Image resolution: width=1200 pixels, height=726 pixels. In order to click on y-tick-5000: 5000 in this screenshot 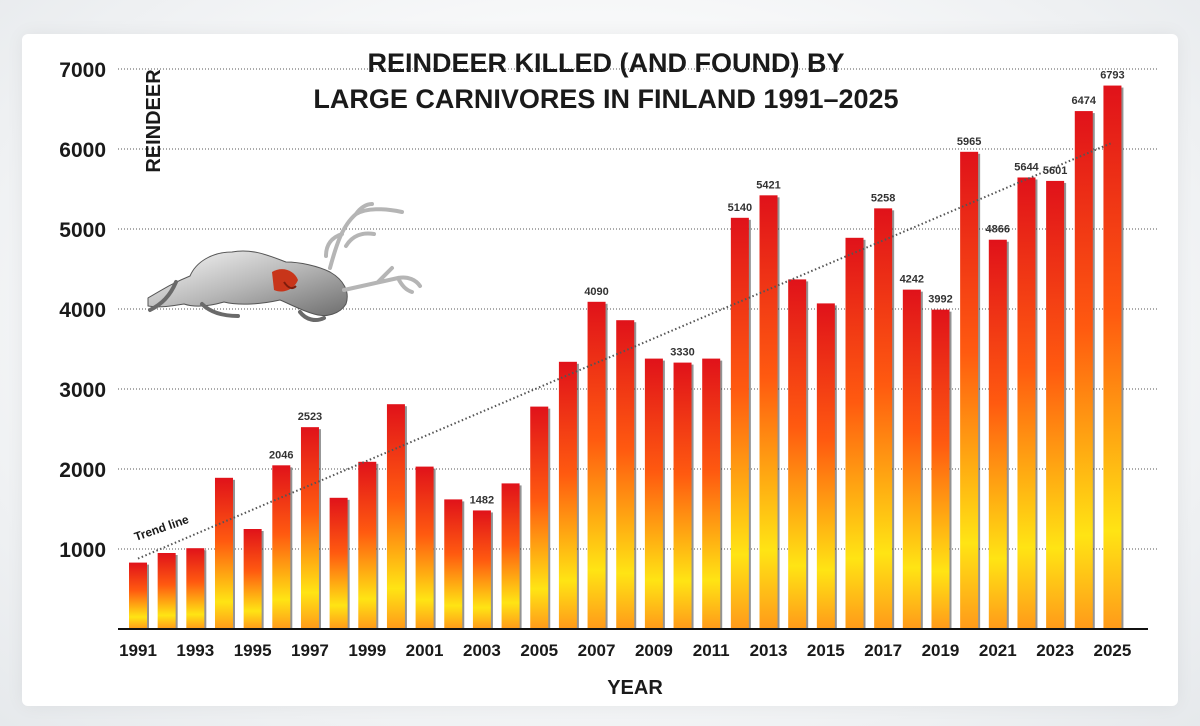, I will do `click(82, 230)`.